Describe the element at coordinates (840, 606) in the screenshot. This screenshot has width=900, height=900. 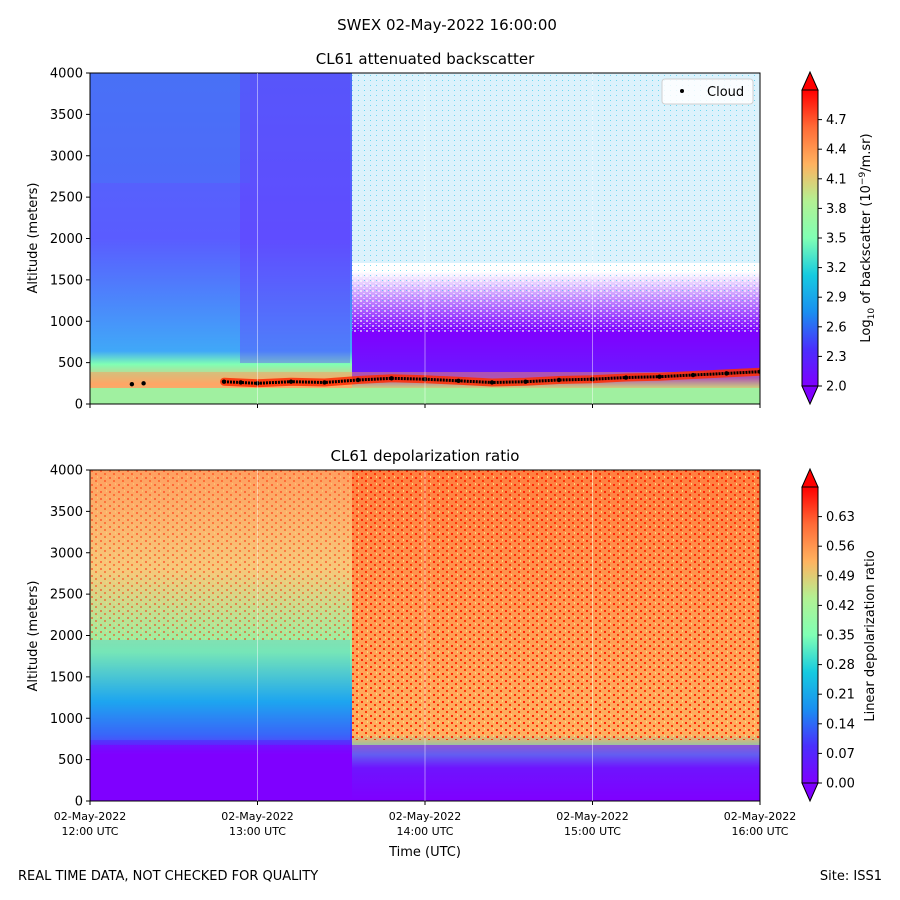
I see `colorbar-tick-label: 0.42` at that location.